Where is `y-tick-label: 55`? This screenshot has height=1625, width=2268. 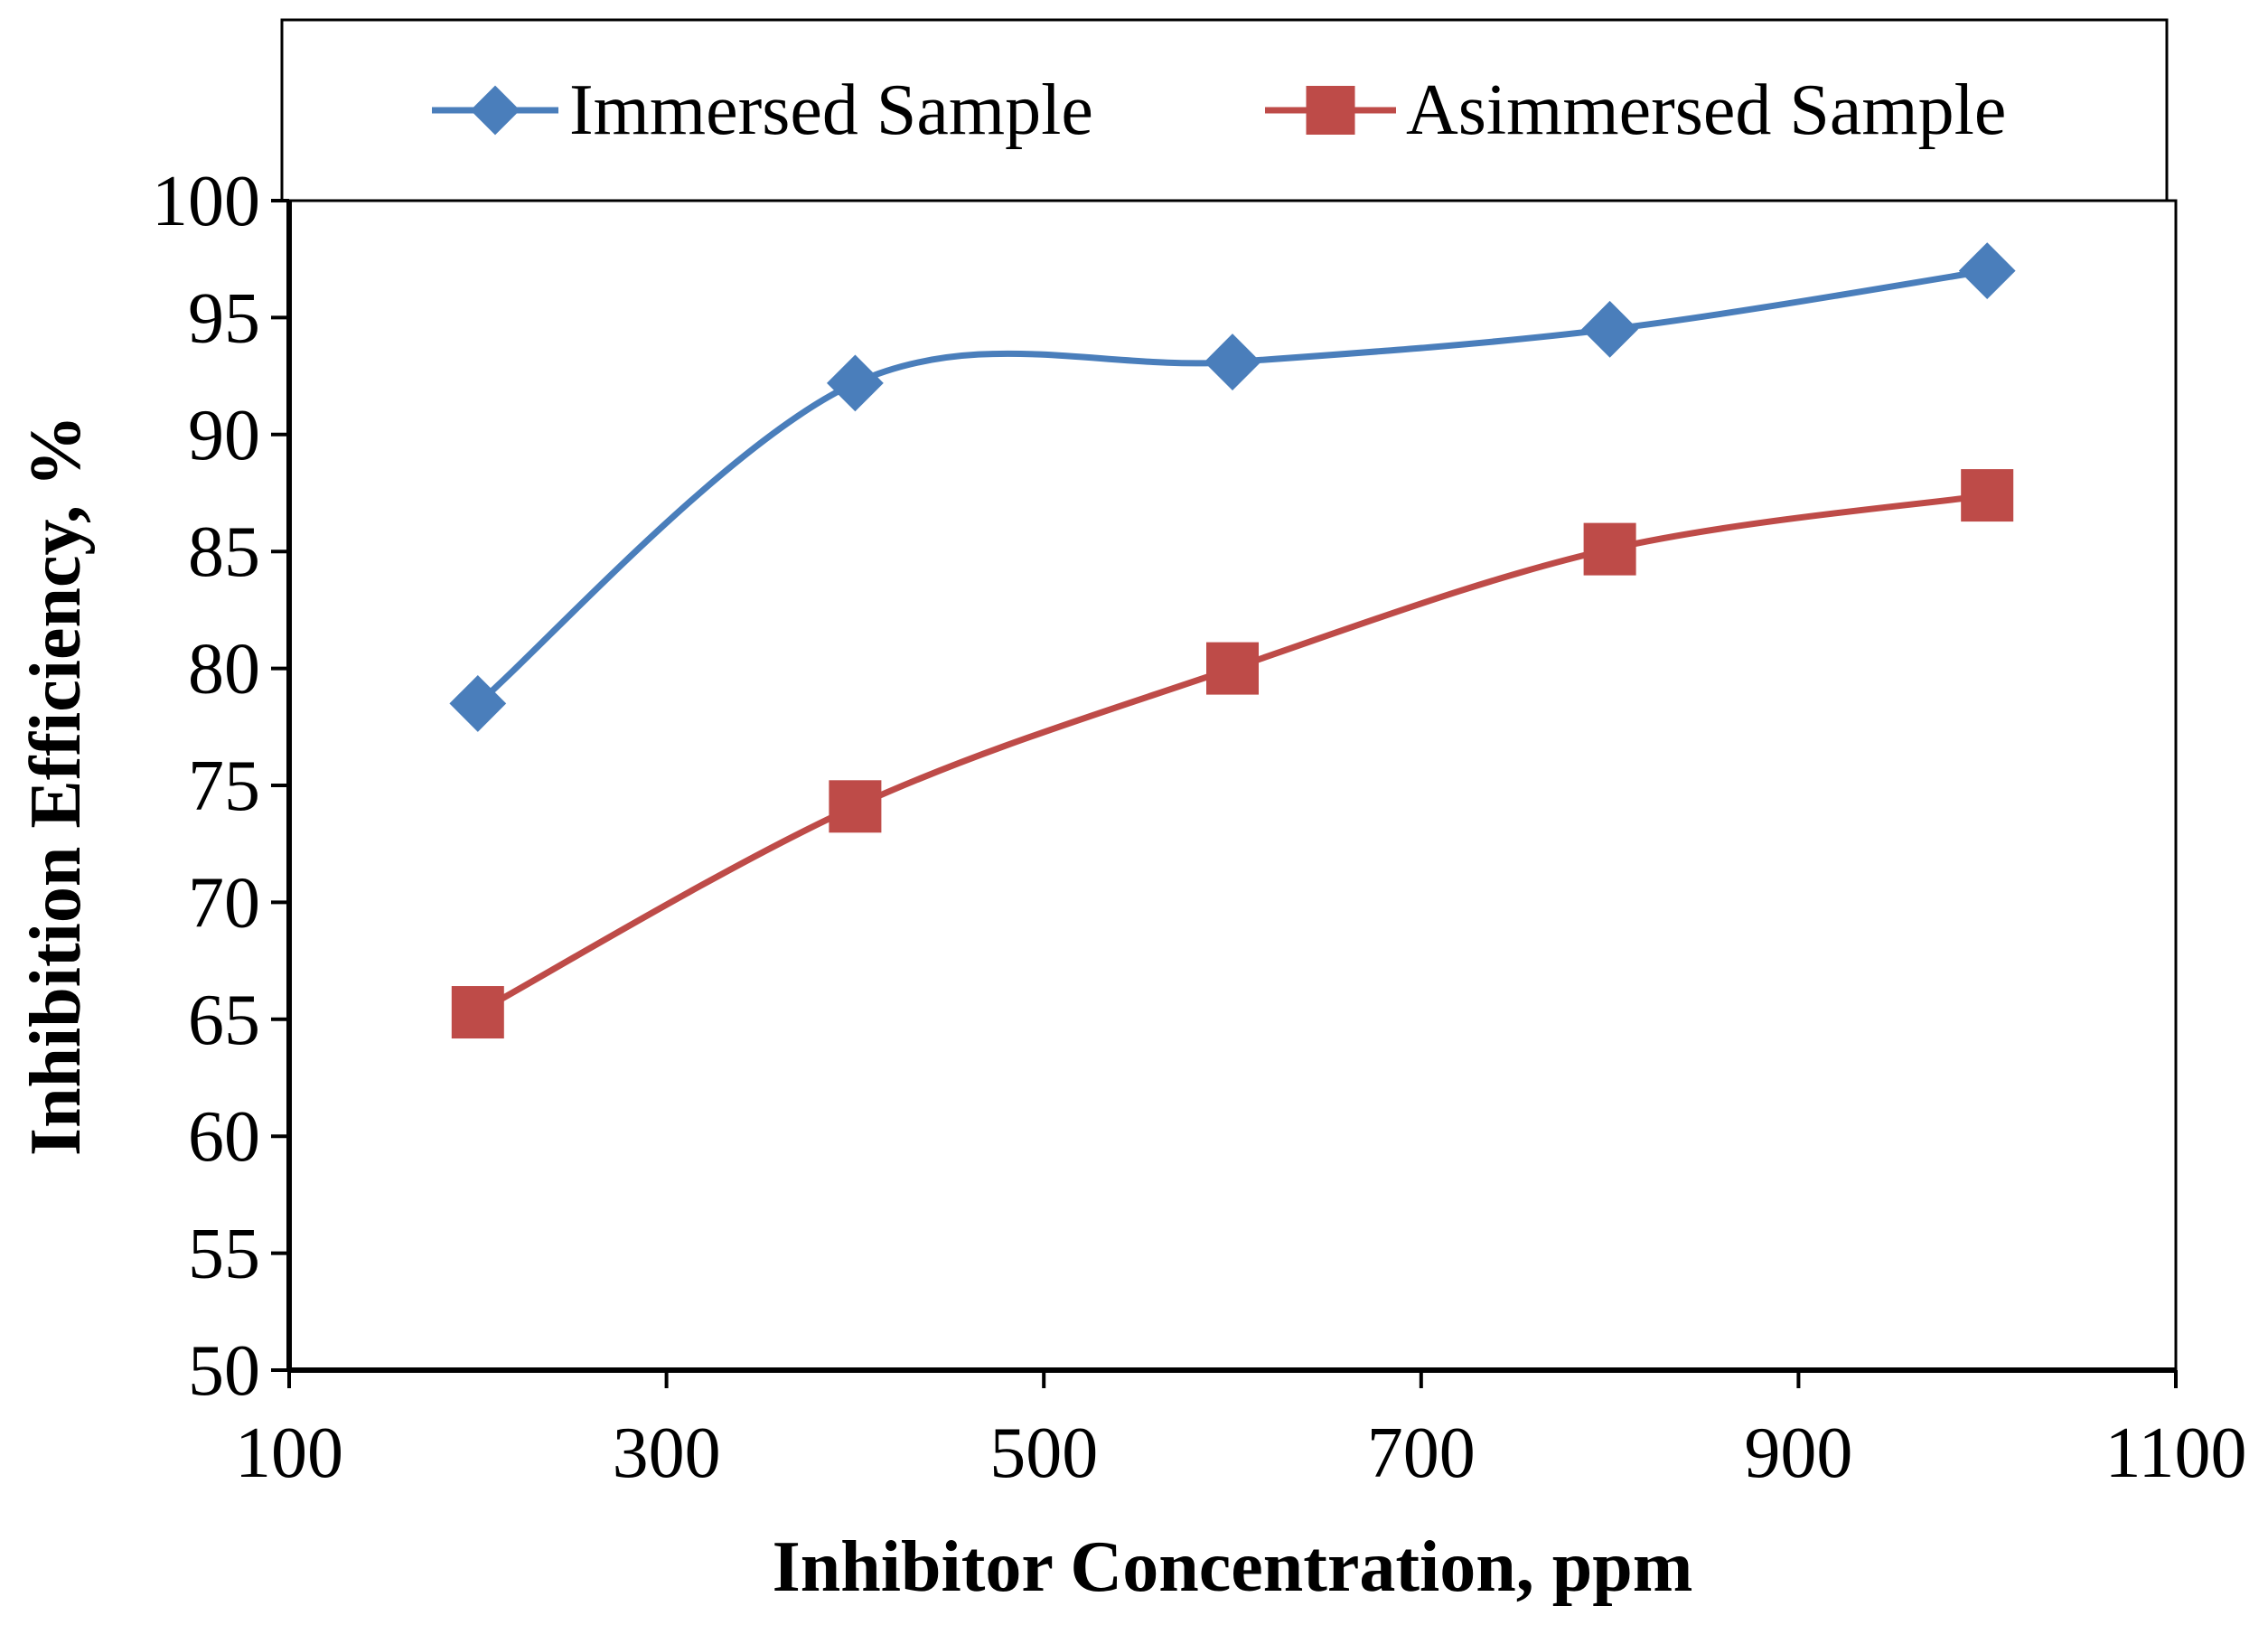 y-tick-label: 55 is located at coordinates (224, 1254).